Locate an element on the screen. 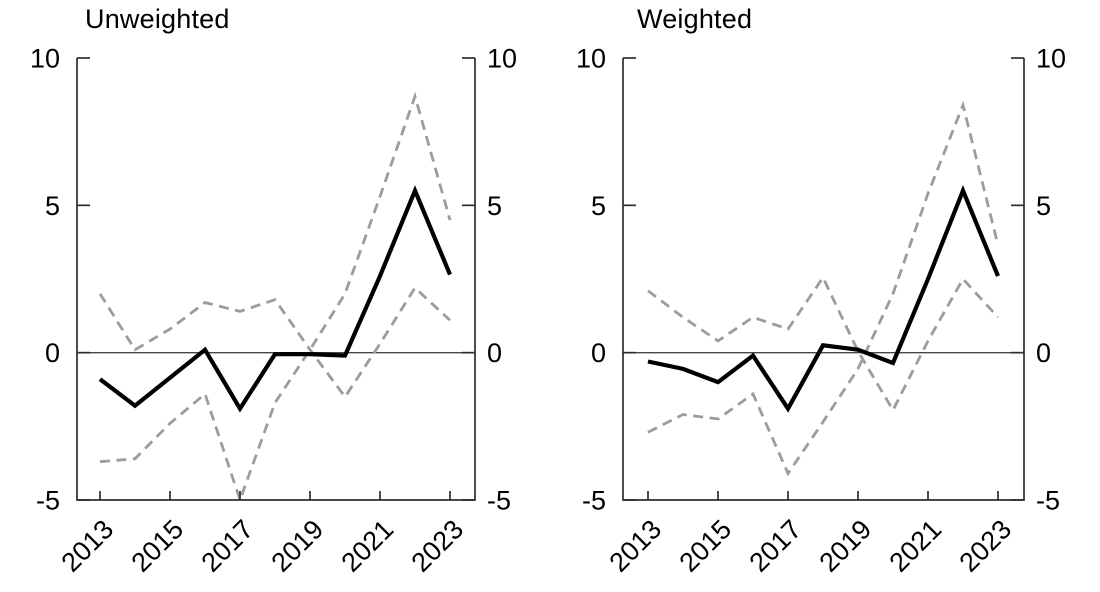 Image resolution: width=1100 pixels, height=592 pixels. chart-title-weighted: Weighted is located at coordinates (695, 19).